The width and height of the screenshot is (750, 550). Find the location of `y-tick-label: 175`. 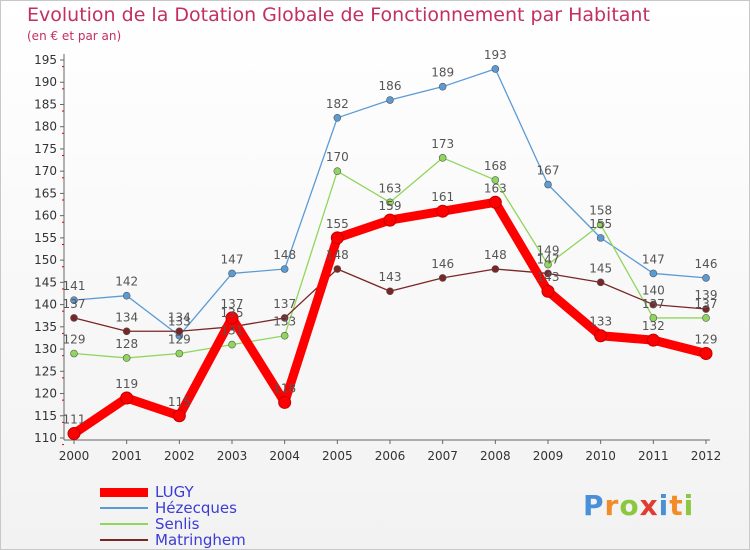

y-tick-label: 175 is located at coordinates (45, 149).